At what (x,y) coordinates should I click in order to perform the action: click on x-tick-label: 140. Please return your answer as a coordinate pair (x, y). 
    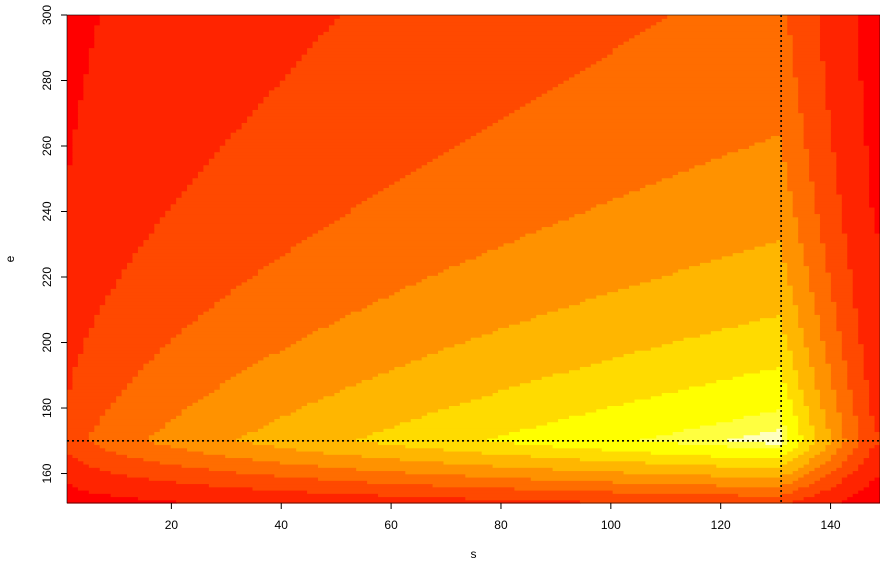
    Looking at the image, I should click on (831, 525).